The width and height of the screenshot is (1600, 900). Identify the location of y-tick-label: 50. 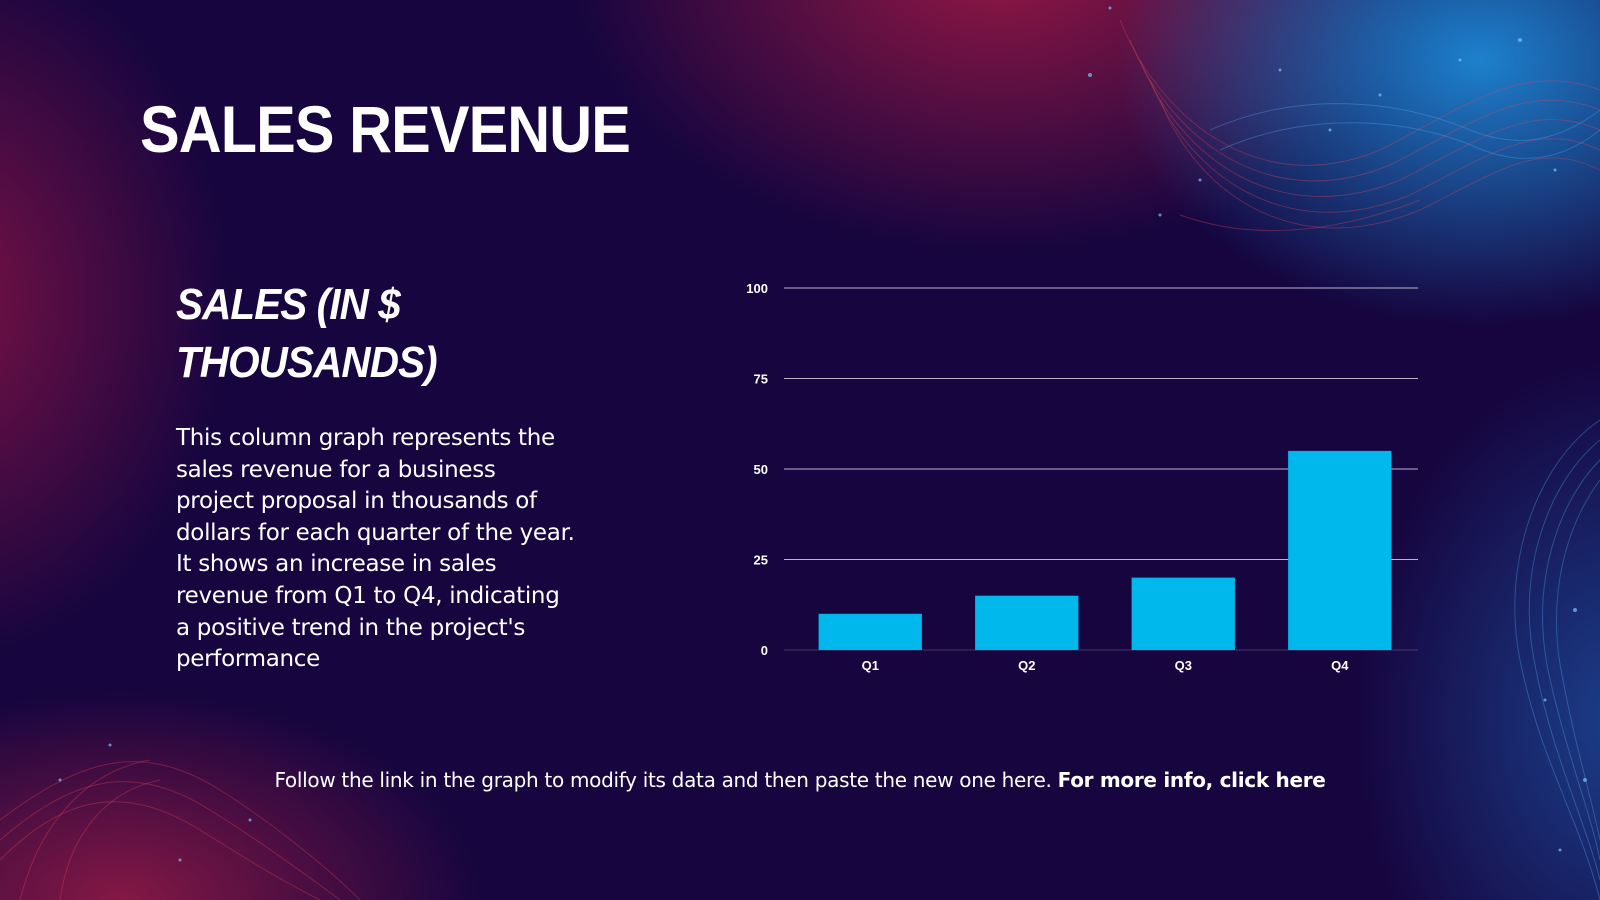
(761, 469).